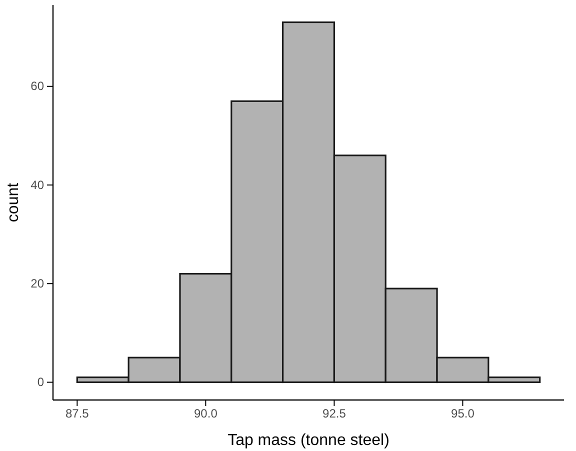 This screenshot has width=576, height=451. Describe the element at coordinates (309, 440) in the screenshot. I see `x-axis-title: Tap mass (tonne steel)` at that location.